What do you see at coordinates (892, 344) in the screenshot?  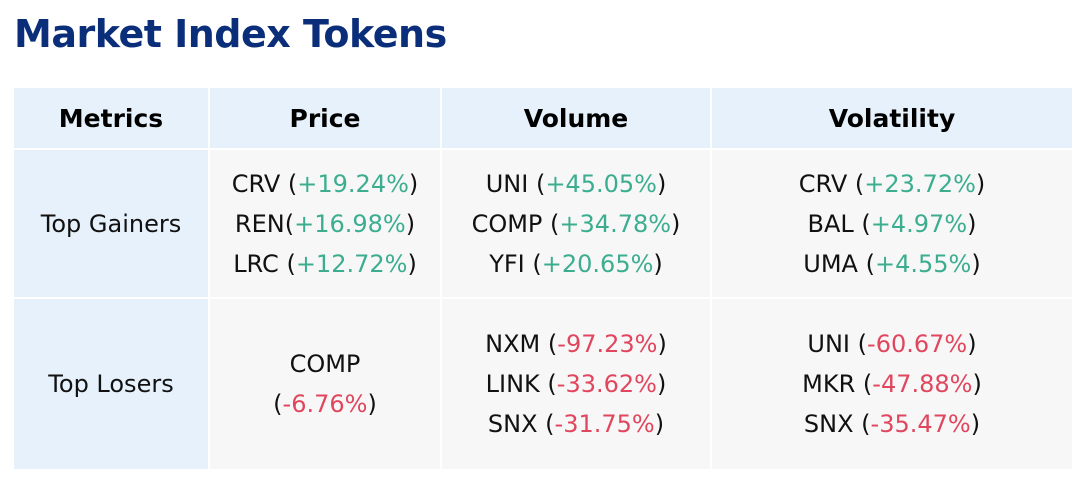 I see `list-item: UNI (-60.67%)` at bounding box center [892, 344].